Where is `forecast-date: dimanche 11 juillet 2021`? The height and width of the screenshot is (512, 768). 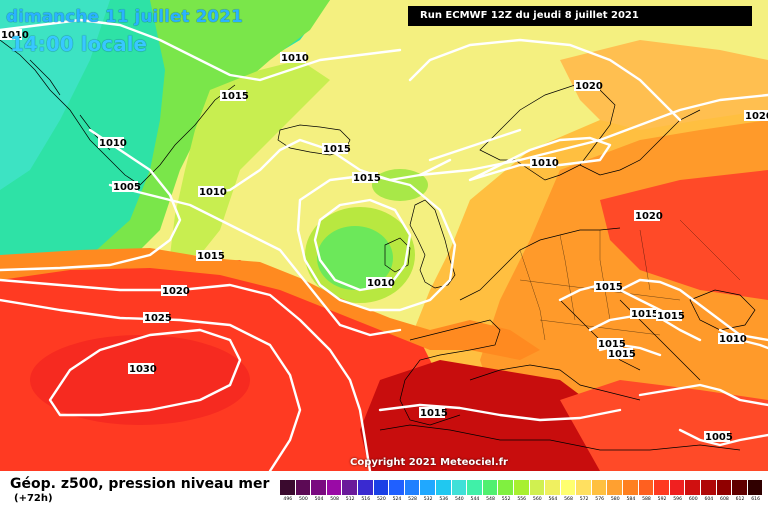
forecast-date: dimanche 11 juillet 2021 is located at coordinates (124, 17).